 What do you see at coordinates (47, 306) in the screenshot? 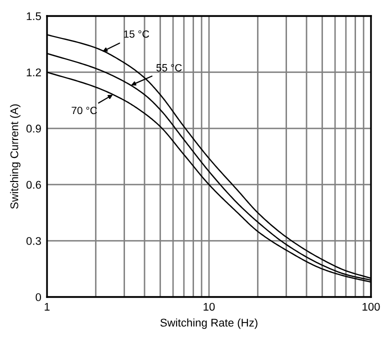
I see `x-tick-label: 1` at bounding box center [47, 306].